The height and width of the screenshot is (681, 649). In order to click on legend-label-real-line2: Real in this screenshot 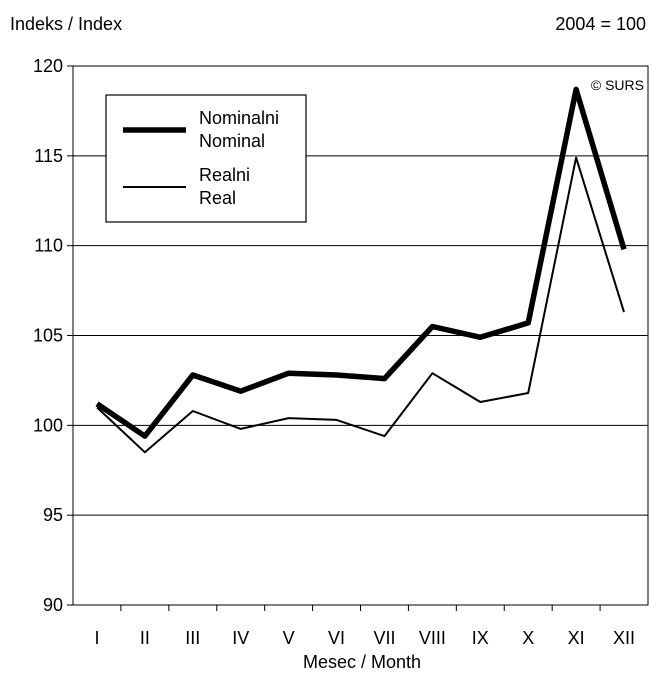, I will do `click(217, 198)`.